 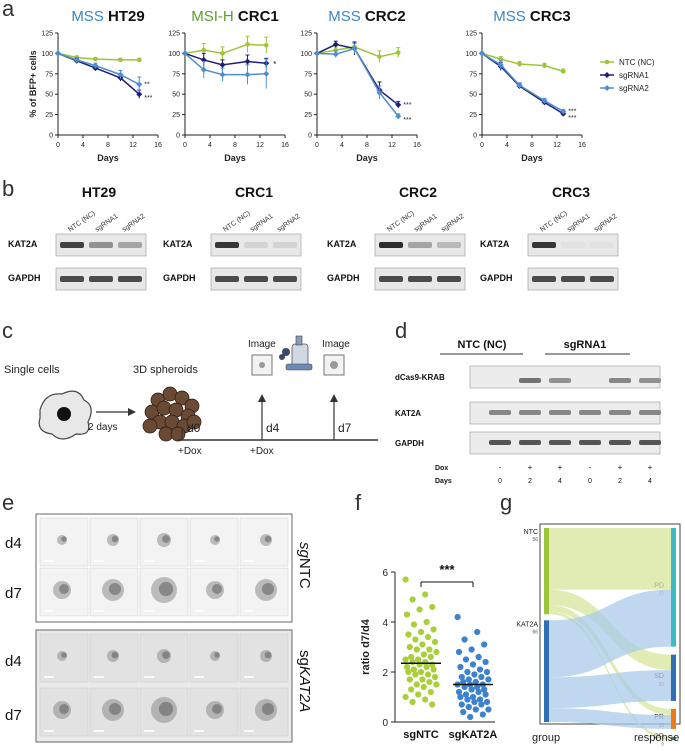 What do you see at coordinates (8, 188) in the screenshot?
I see `panel-label-b: b` at bounding box center [8, 188].